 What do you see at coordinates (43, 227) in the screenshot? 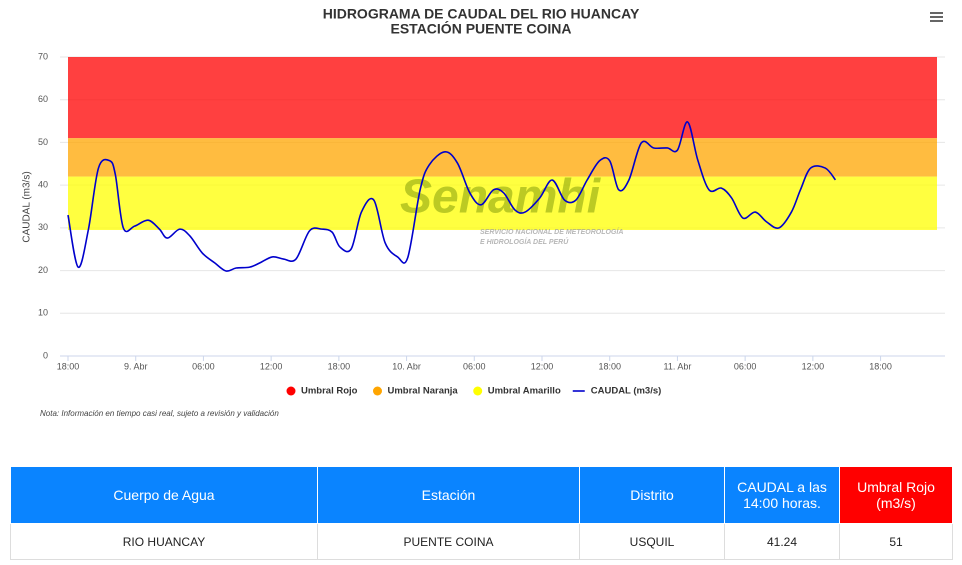
I see `y-tick-label: 30` at bounding box center [43, 227].